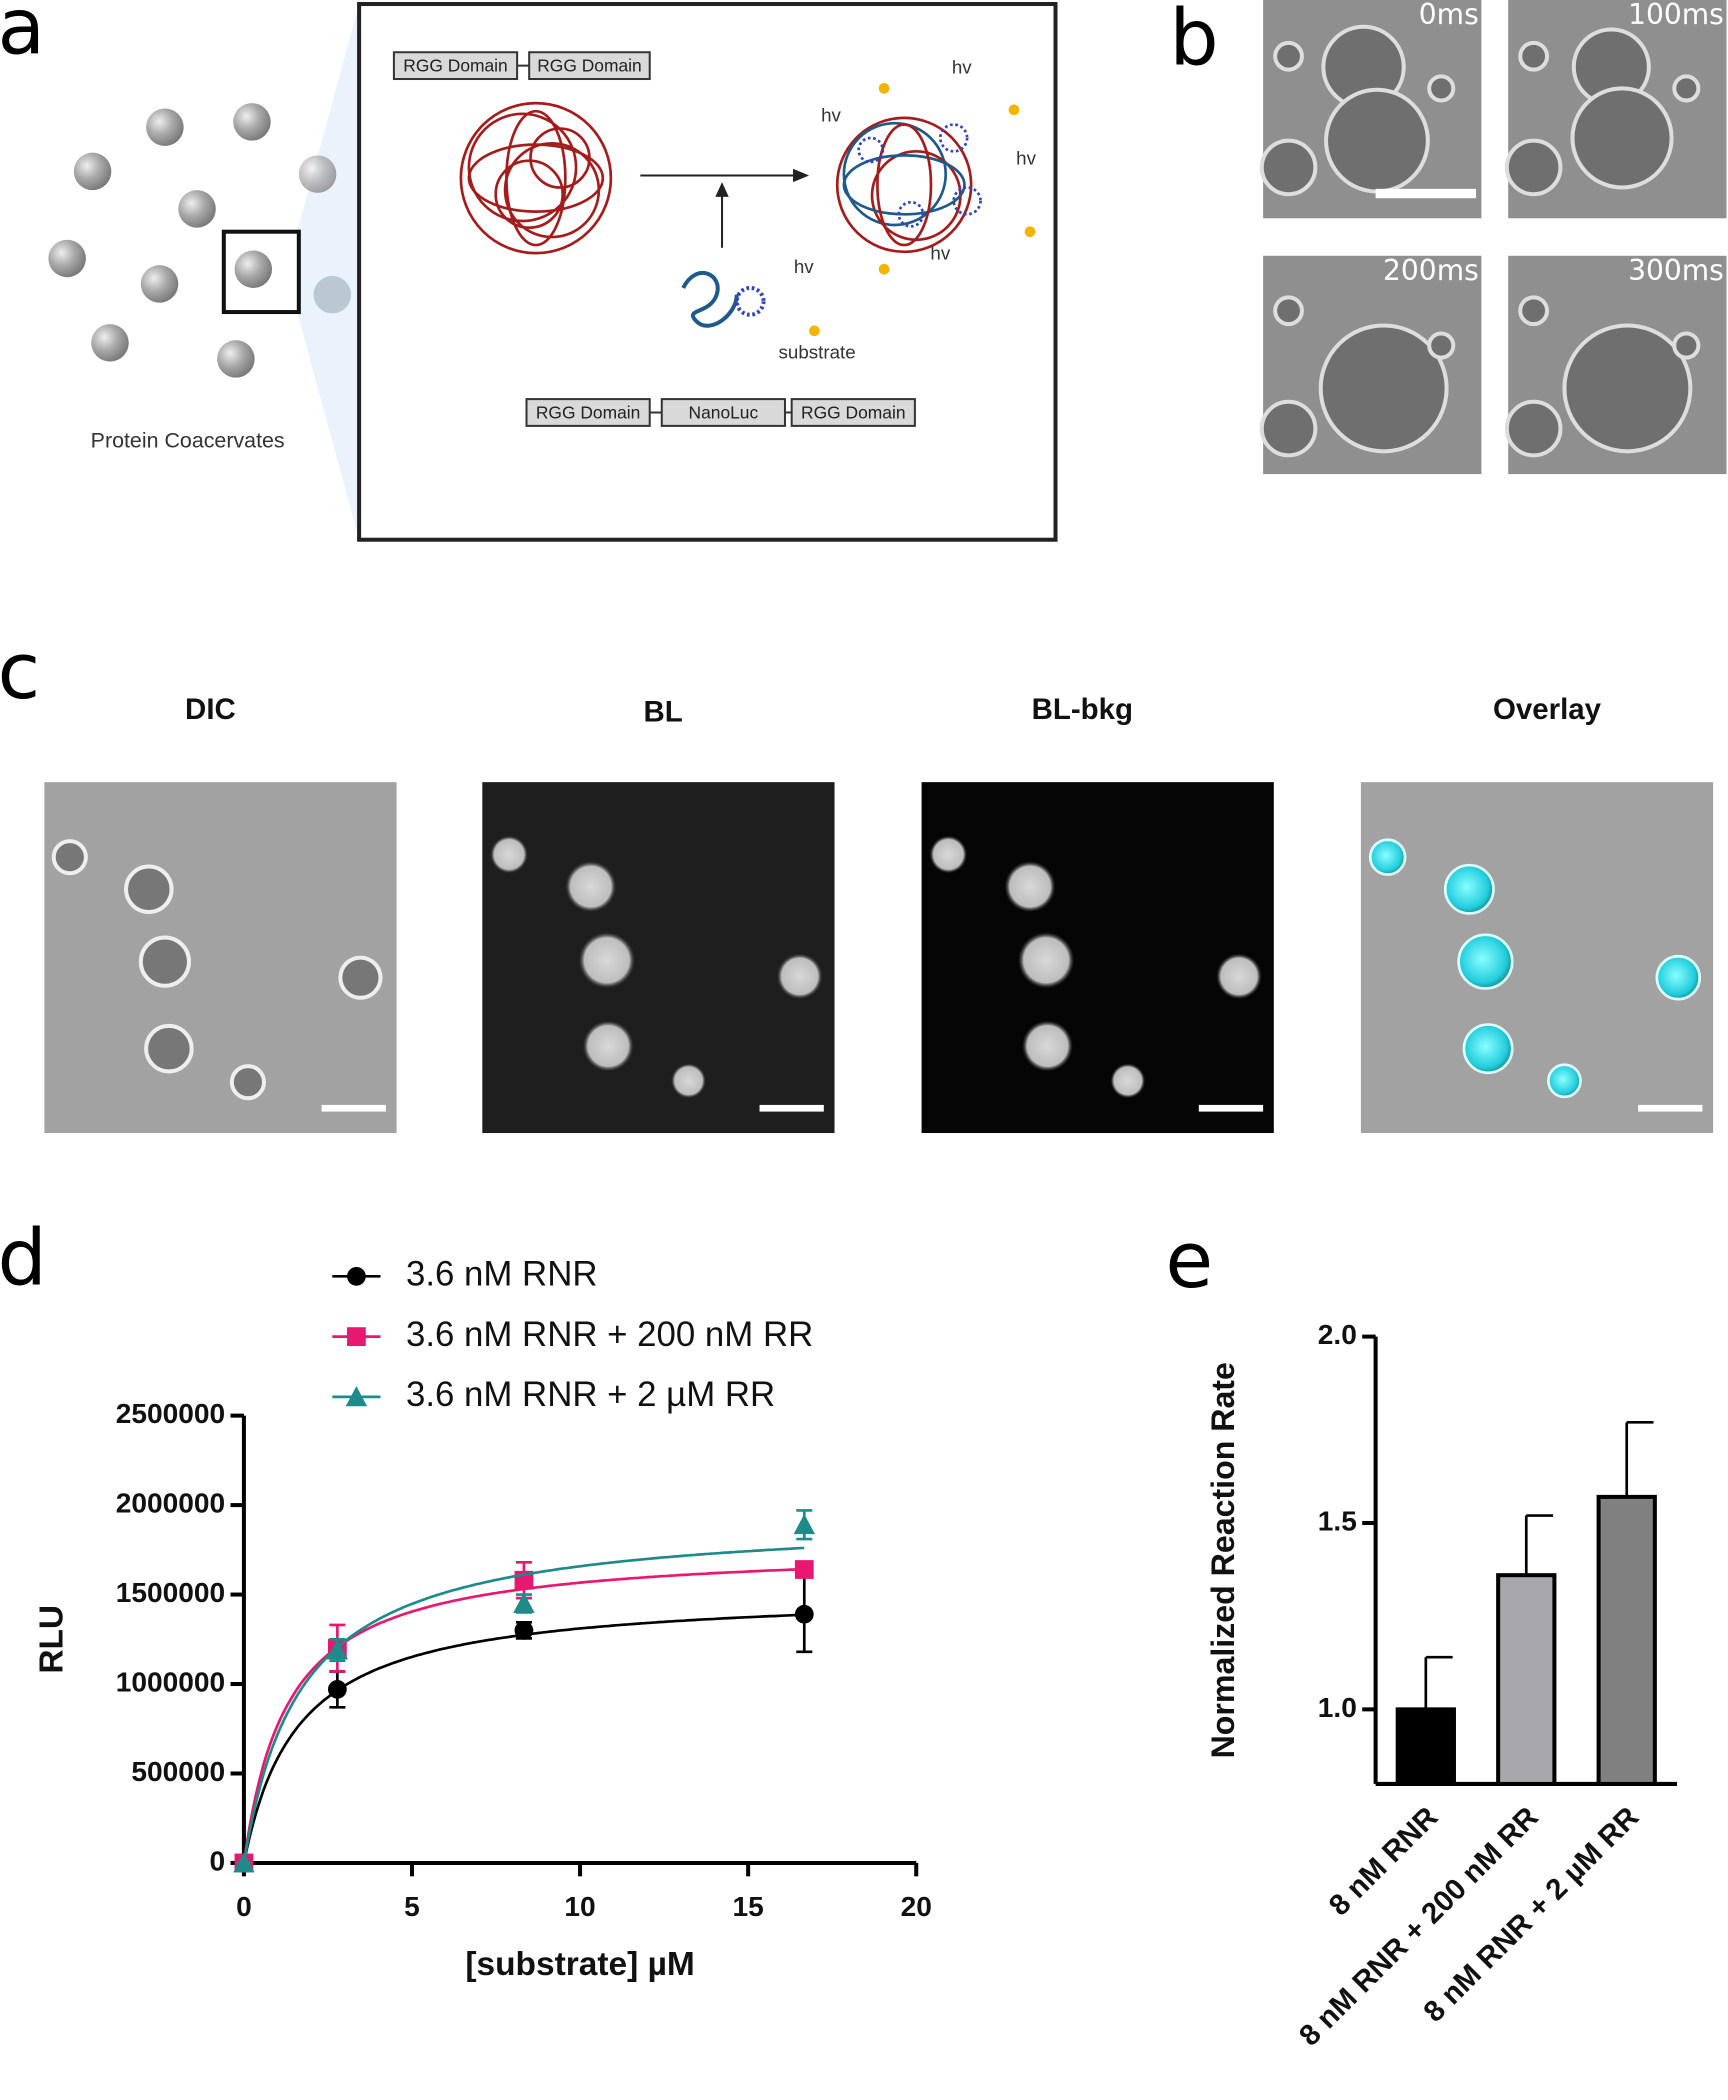 Image resolution: width=1728 pixels, height=2100 pixels. What do you see at coordinates (590, 1394) in the screenshot?
I see `legend-label: 3.6 nM RNR + 2 µM RR` at bounding box center [590, 1394].